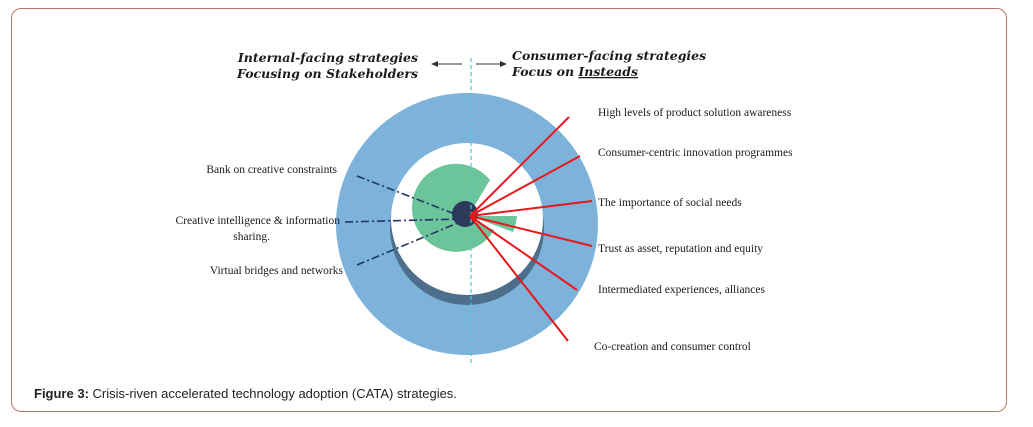 The width and height of the screenshot is (1033, 427). I want to click on connector-virtual, so click(408, 243).